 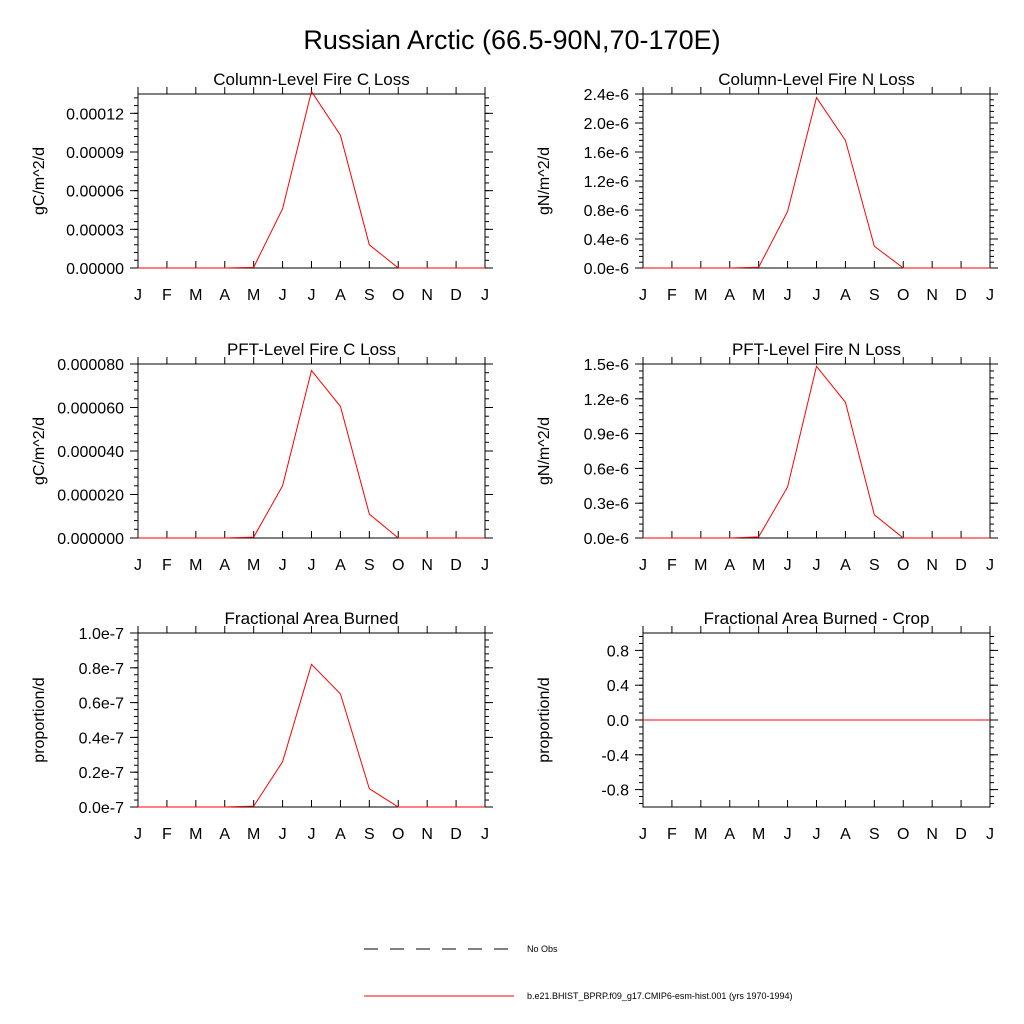 I want to click on y-tick-label: 0.0e-7, so click(x=101, y=808).